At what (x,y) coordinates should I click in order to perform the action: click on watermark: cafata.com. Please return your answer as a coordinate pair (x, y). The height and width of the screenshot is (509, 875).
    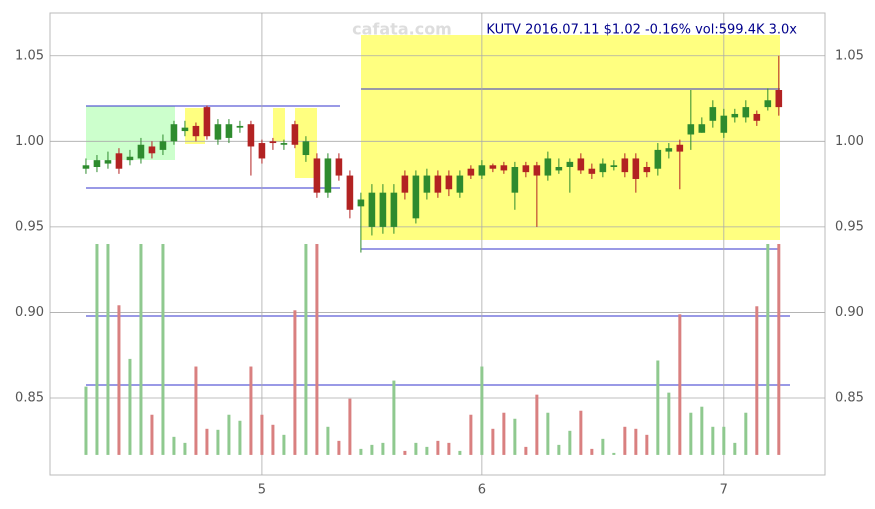
    Looking at the image, I should click on (402, 29).